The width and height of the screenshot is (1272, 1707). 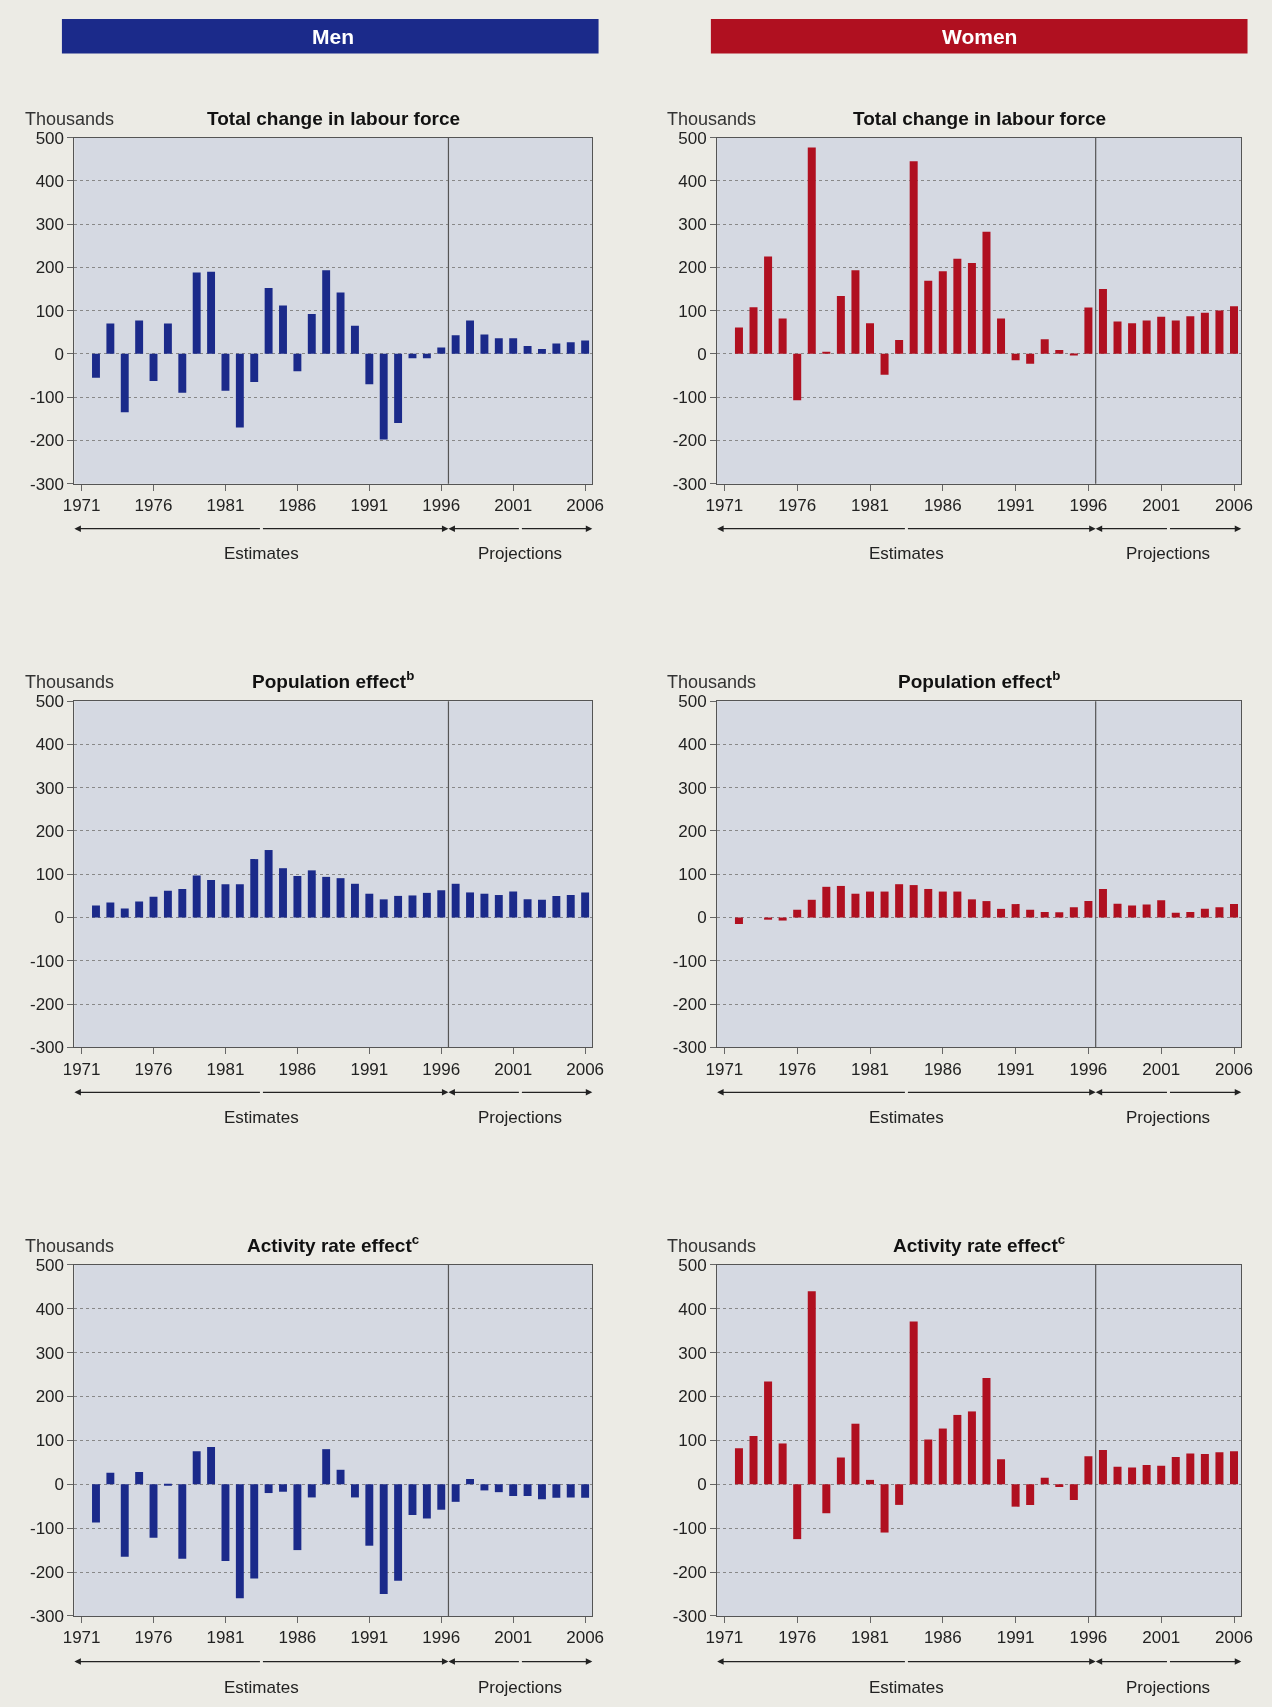 I want to click on x-tick-label: 1991, so click(x=1015, y=1069).